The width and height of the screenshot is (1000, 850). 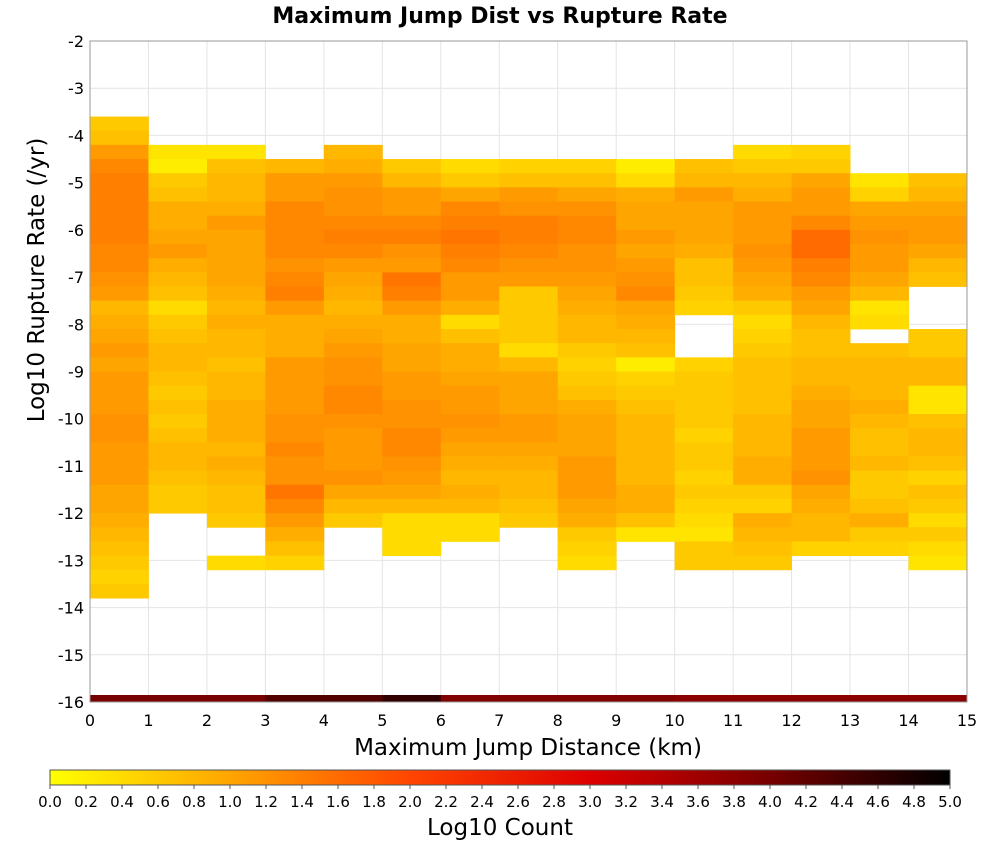 I want to click on bottom-strip, so click(x=529, y=698).